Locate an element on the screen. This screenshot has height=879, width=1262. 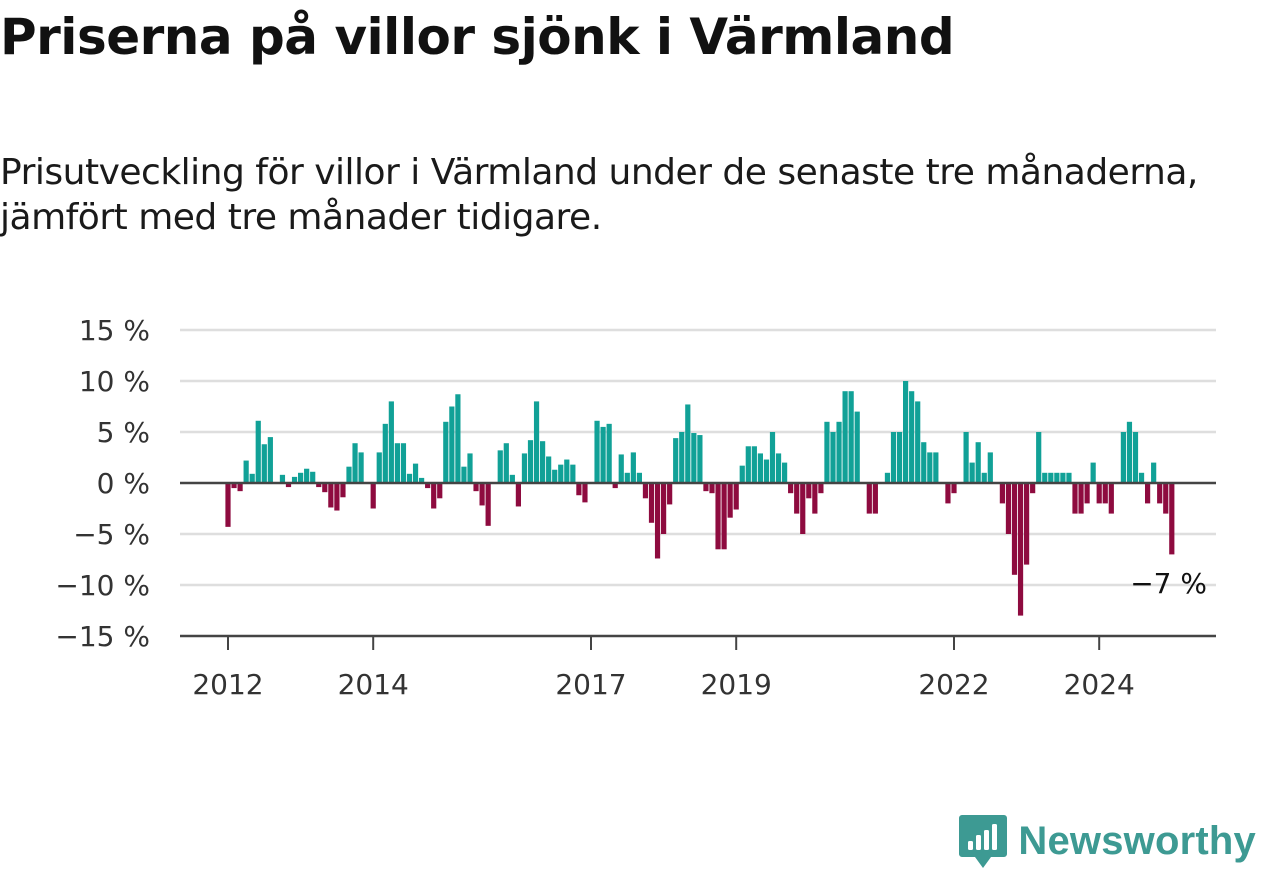
y-tick-label: −5 % is located at coordinates (111, 534).